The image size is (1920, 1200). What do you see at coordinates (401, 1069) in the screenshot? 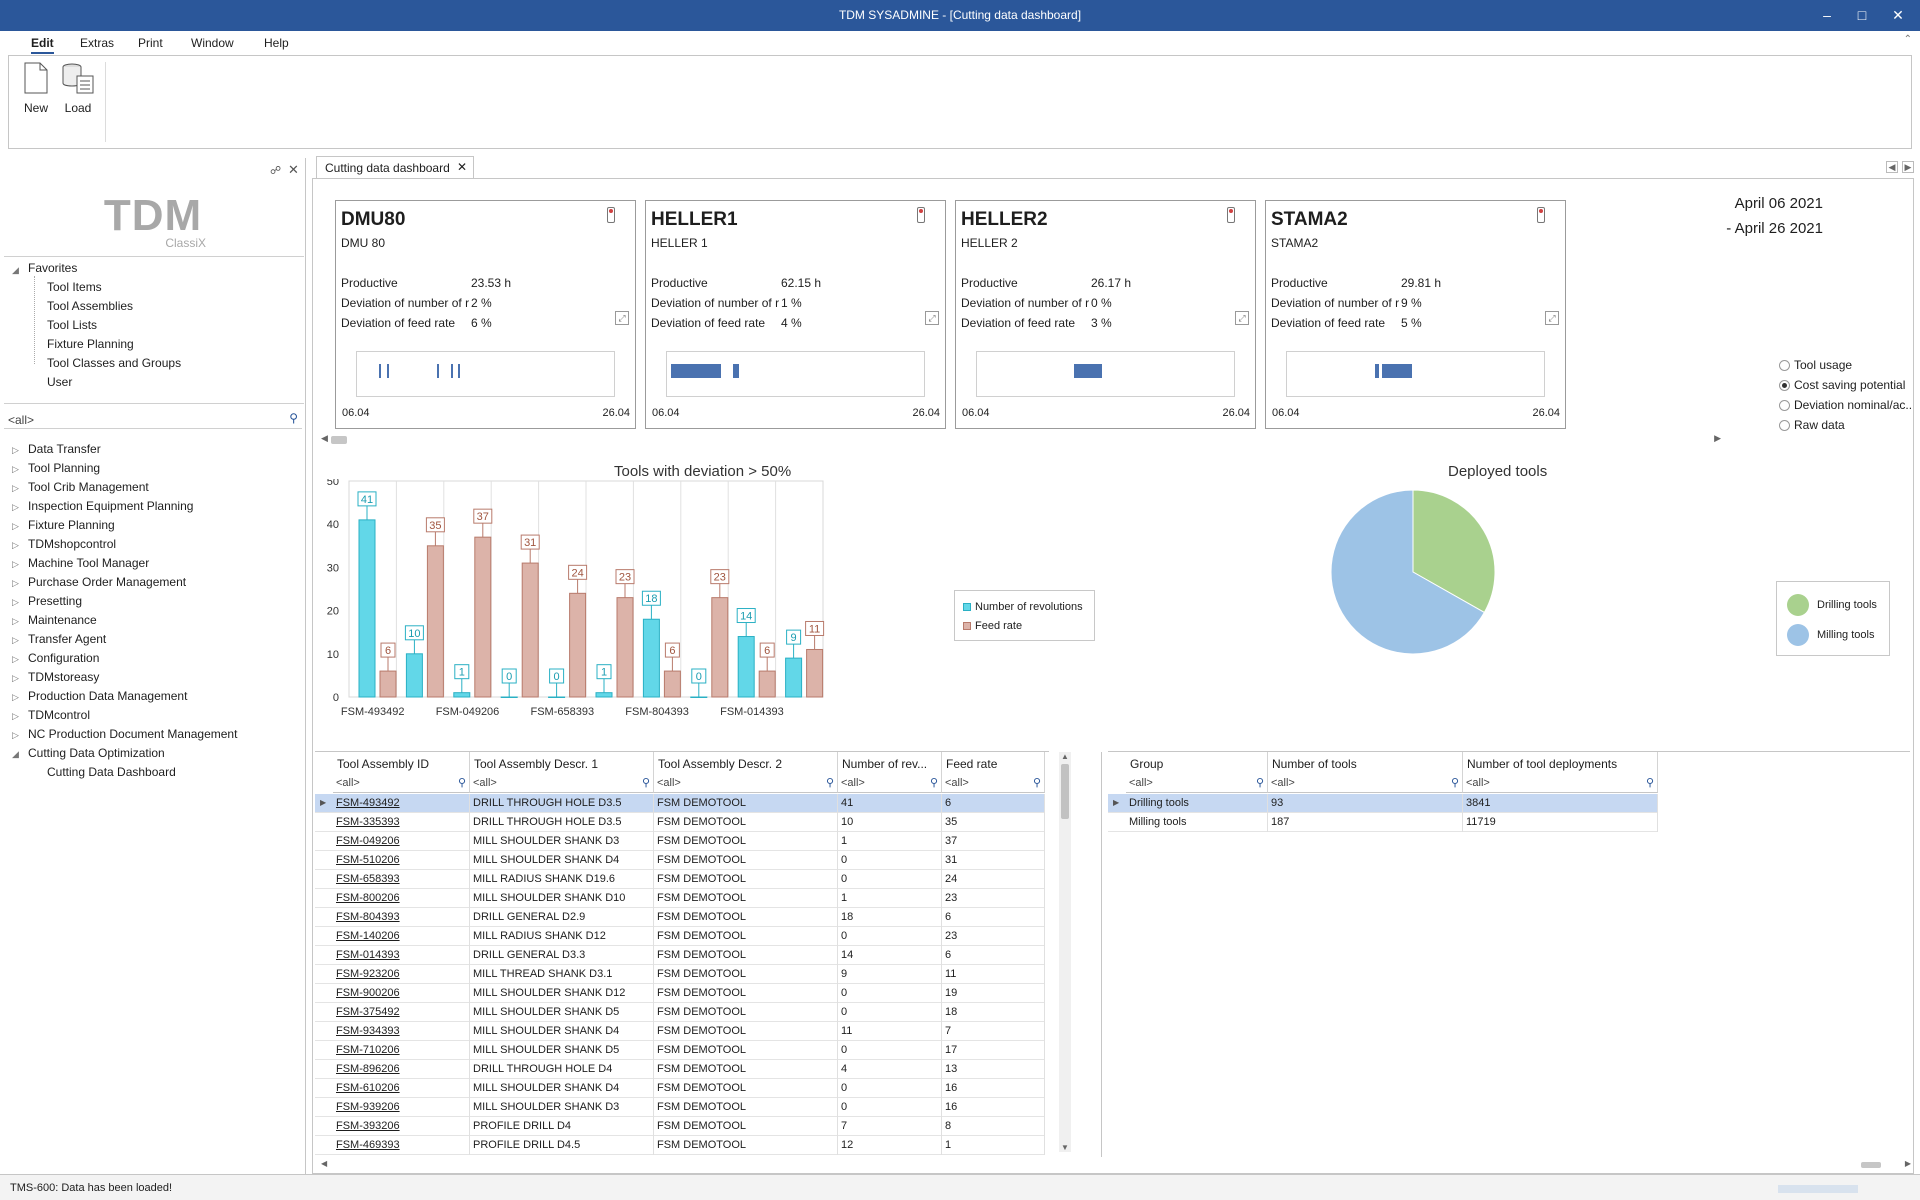
I see `assembly-id-link: FSM-896206` at bounding box center [401, 1069].